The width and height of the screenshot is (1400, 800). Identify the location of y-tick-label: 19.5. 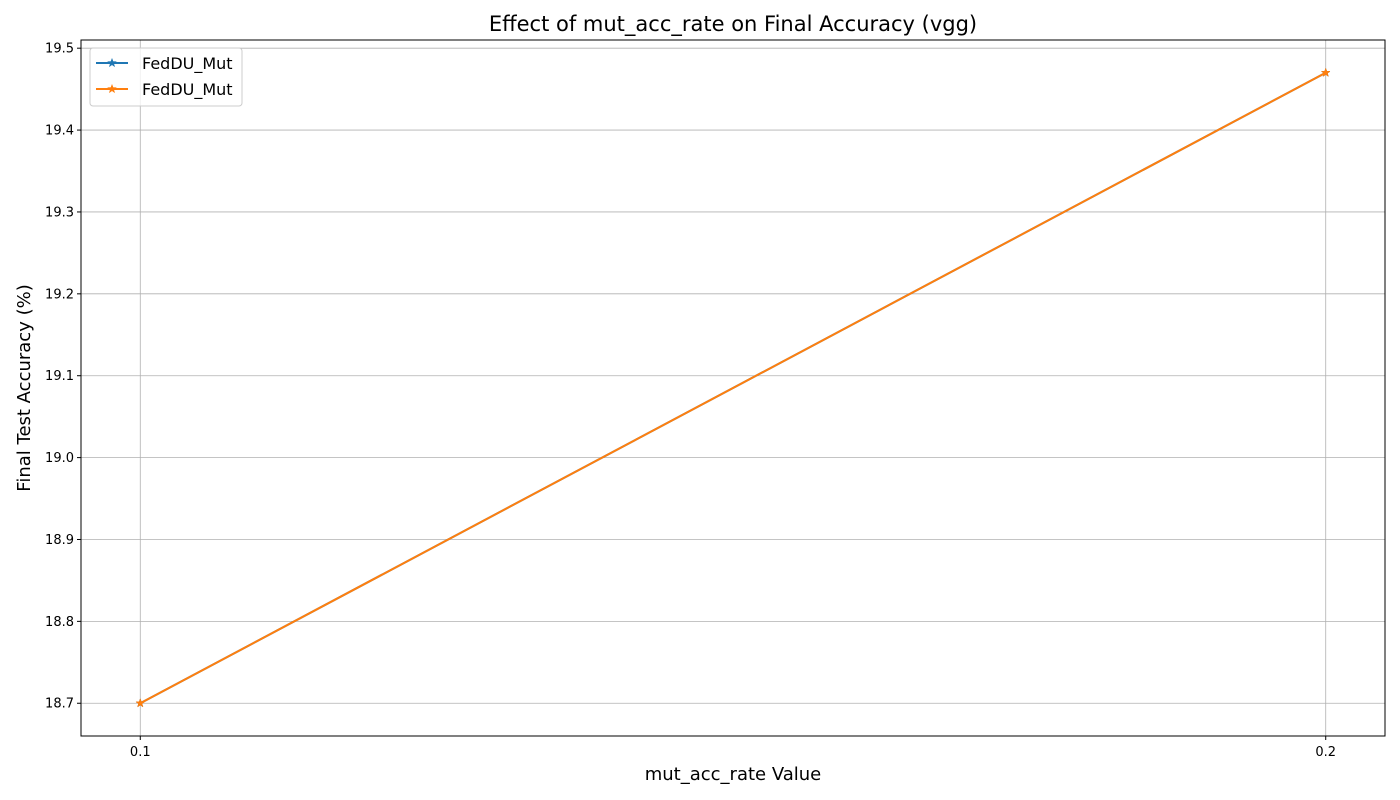
(59, 49).